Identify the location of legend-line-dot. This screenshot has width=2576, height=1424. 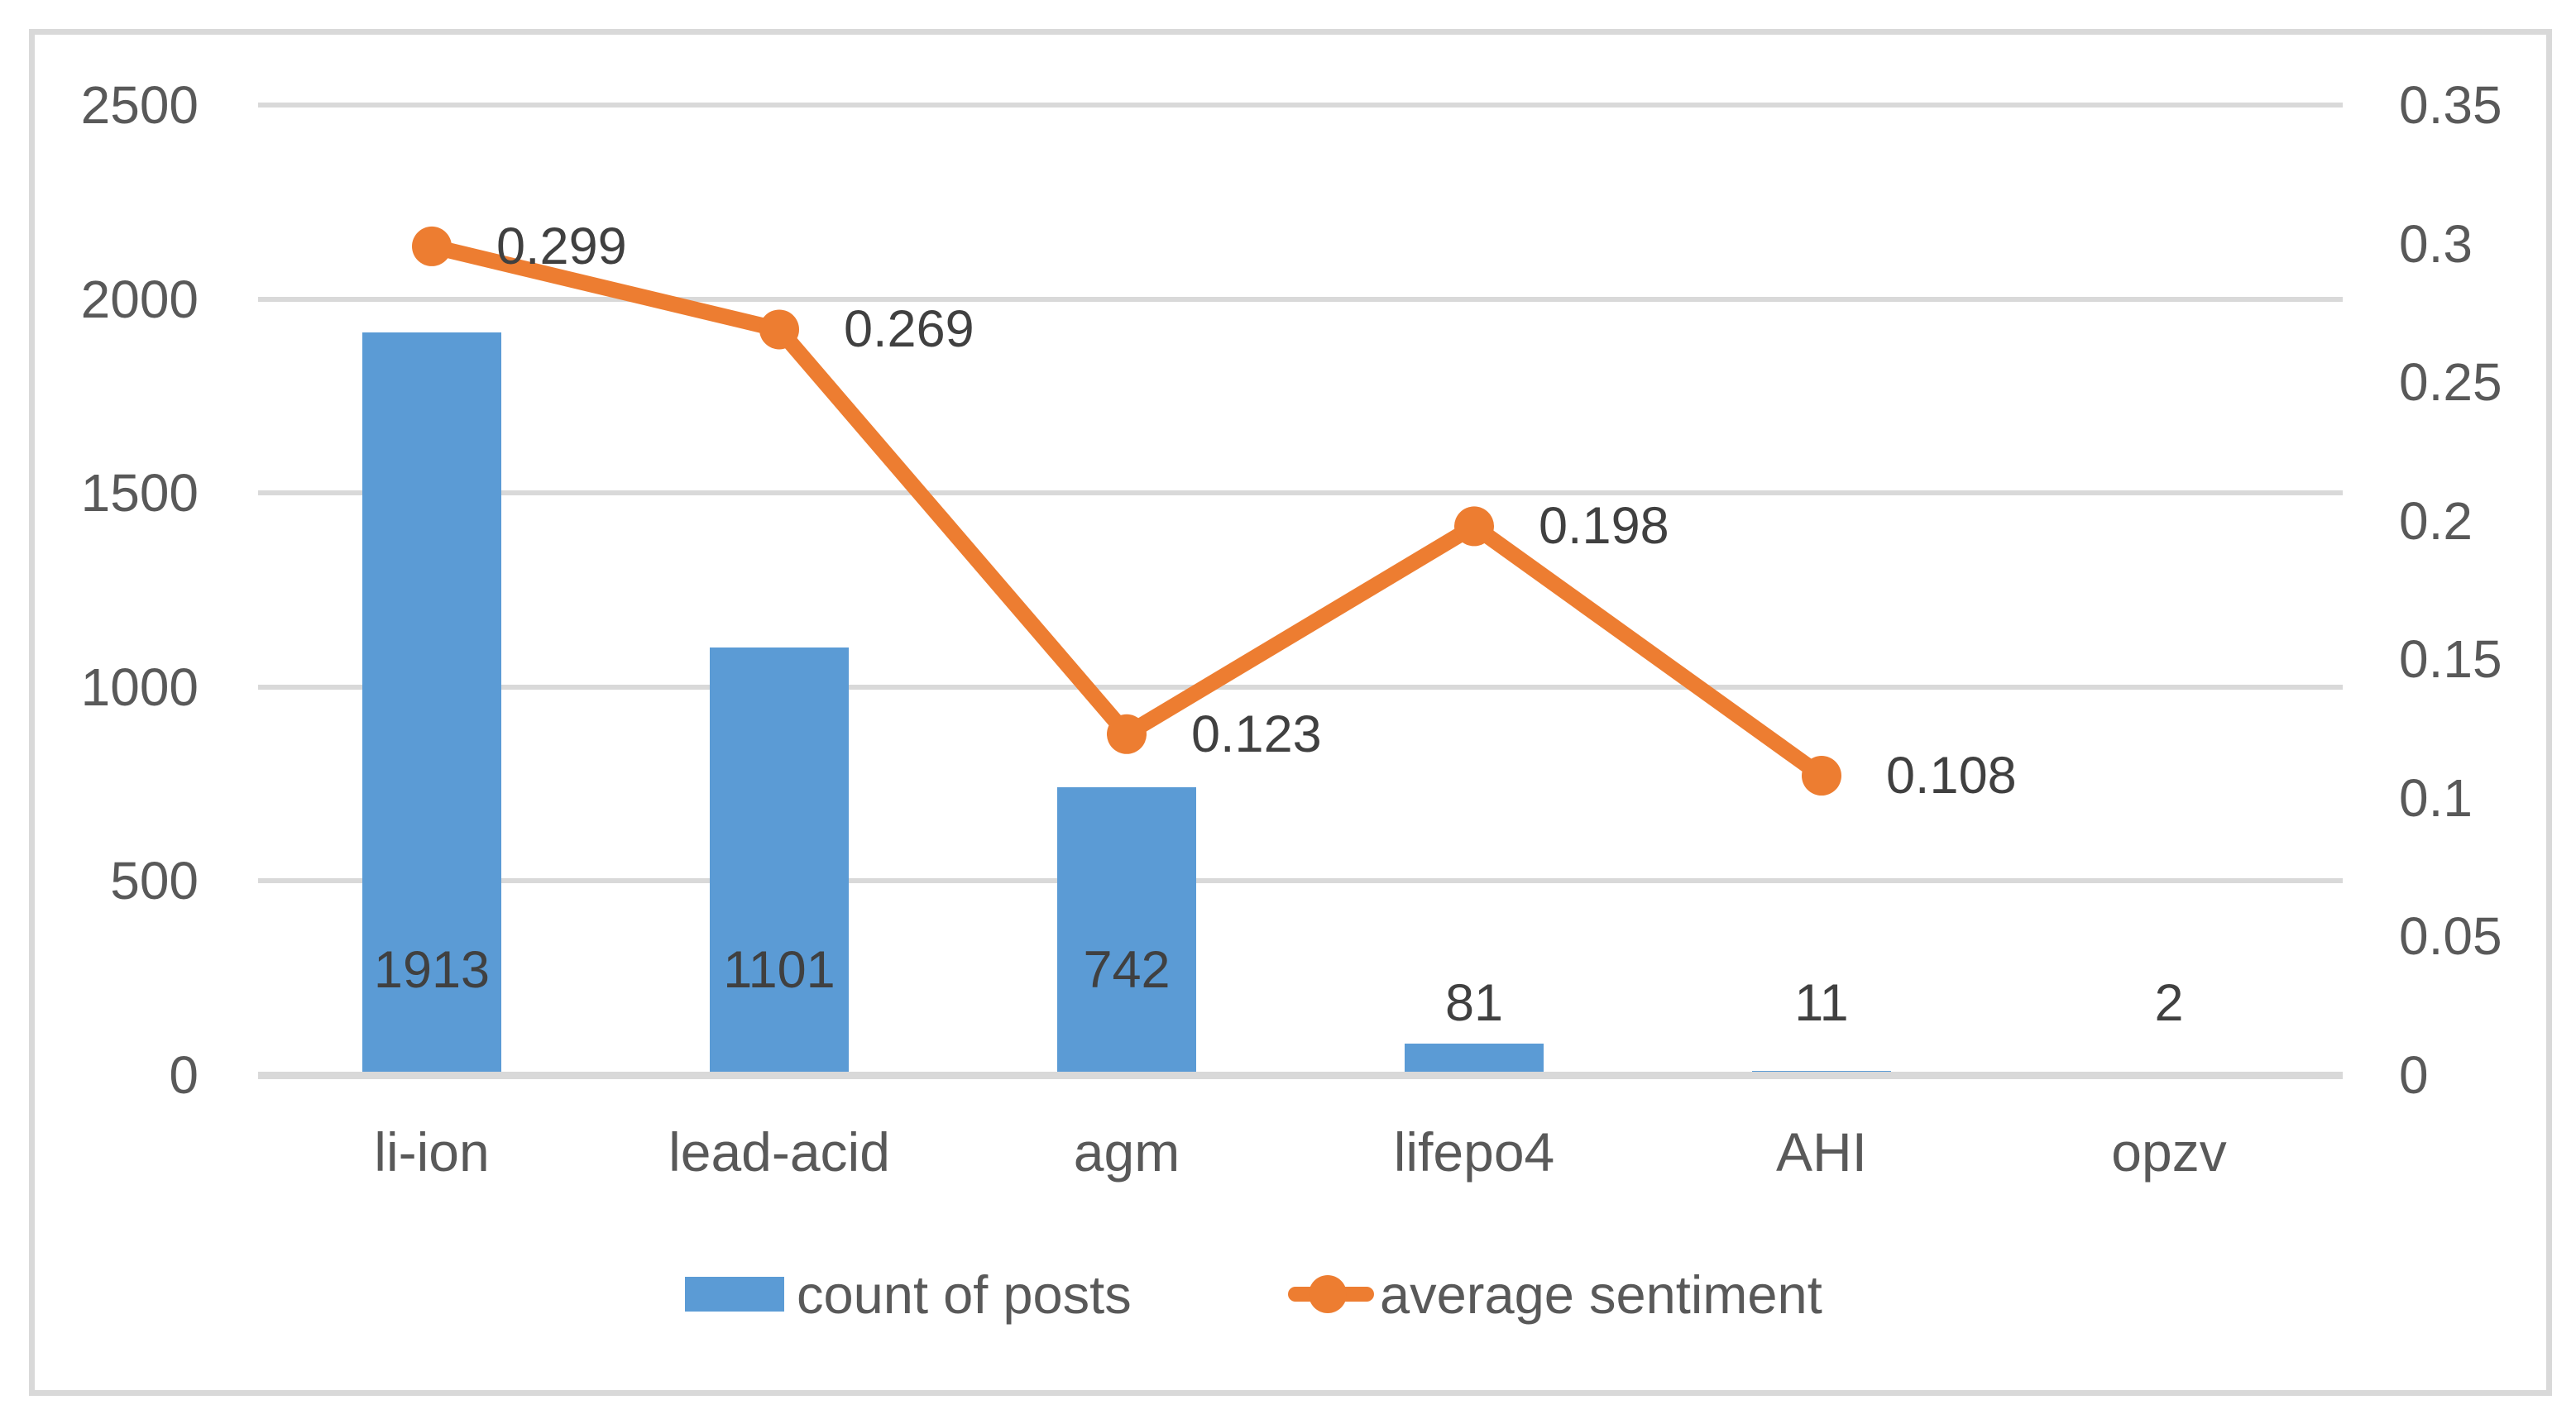
(1328, 1294).